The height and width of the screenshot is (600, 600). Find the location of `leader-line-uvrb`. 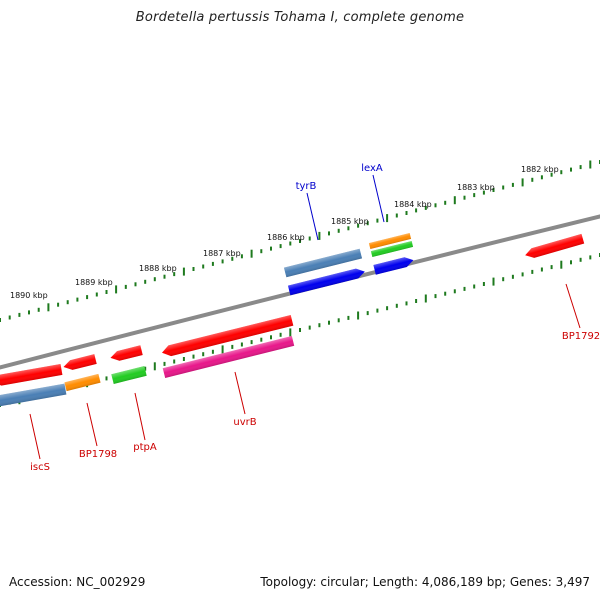

leader-line-uvrb is located at coordinates (240, 393).